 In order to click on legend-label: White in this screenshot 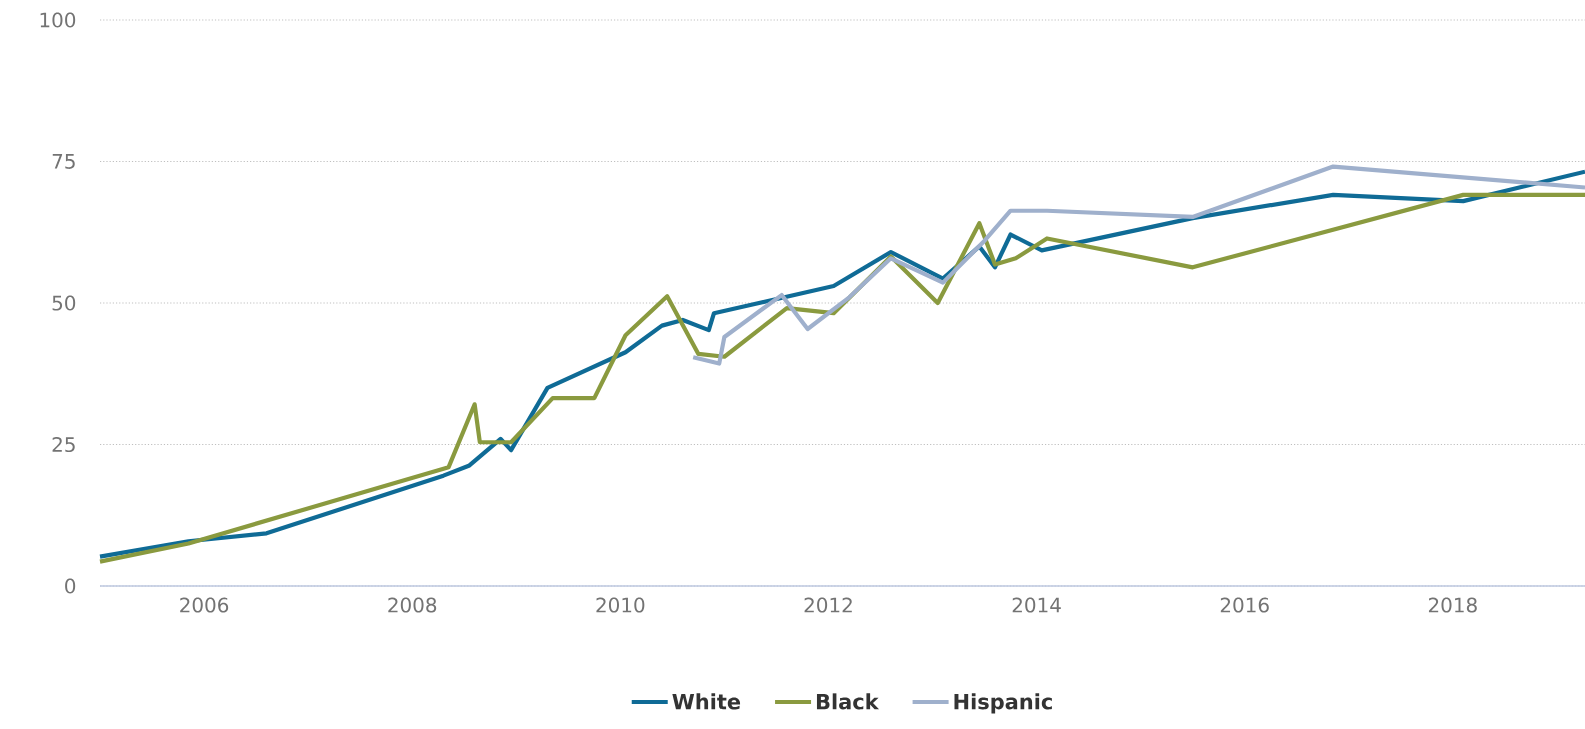, I will do `click(706, 701)`.